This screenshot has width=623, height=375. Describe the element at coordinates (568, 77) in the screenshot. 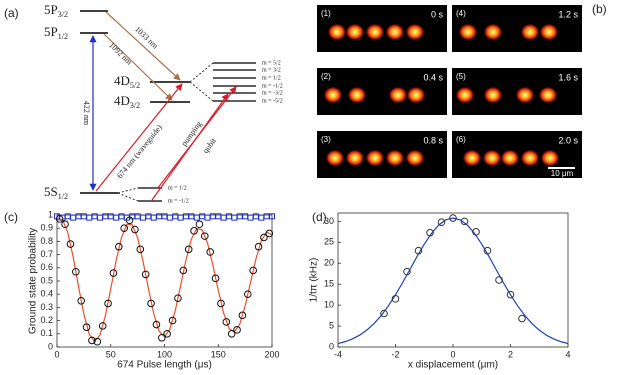

I see `tile-time: 1.6 s` at that location.